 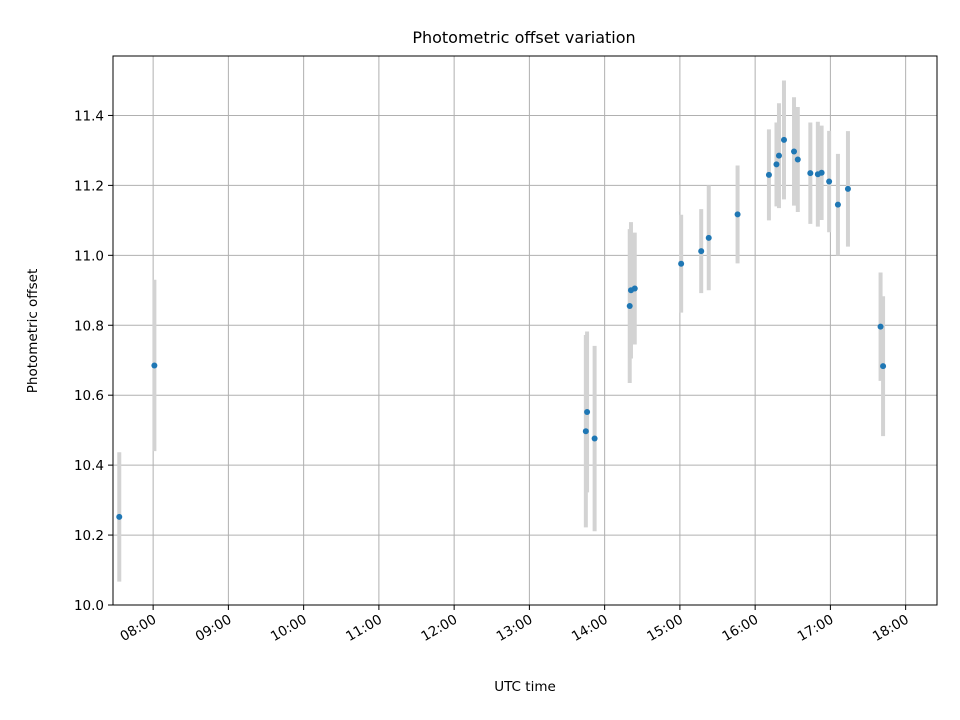 I want to click on y-tick-label: 11.0, so click(x=89, y=256).